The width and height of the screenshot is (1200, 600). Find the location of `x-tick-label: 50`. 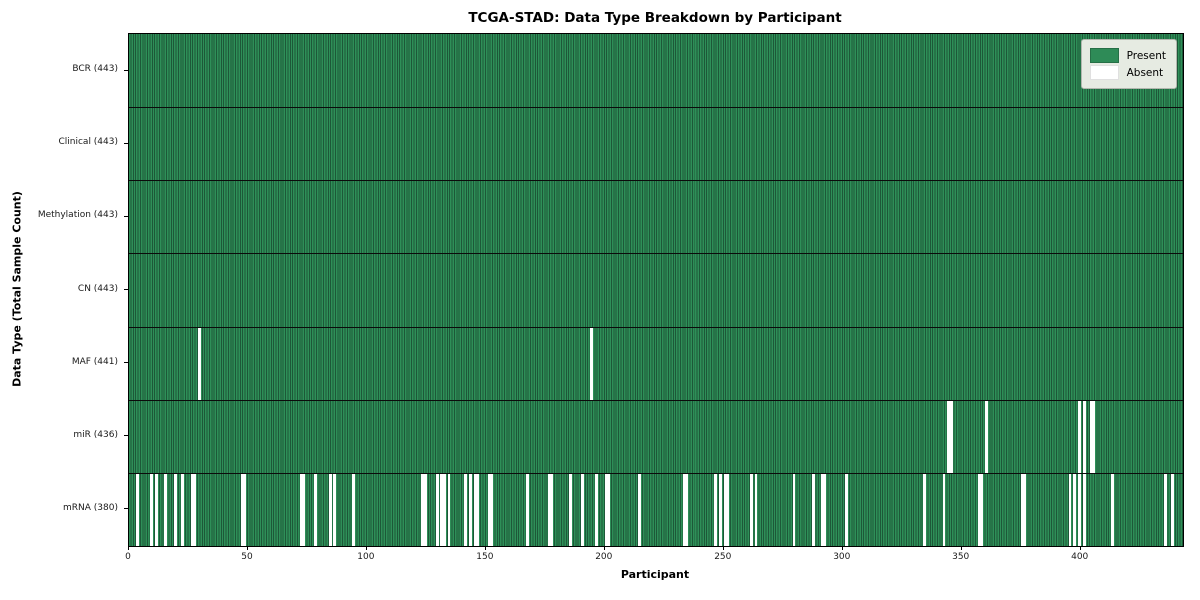

x-tick-label: 50 is located at coordinates (247, 557).